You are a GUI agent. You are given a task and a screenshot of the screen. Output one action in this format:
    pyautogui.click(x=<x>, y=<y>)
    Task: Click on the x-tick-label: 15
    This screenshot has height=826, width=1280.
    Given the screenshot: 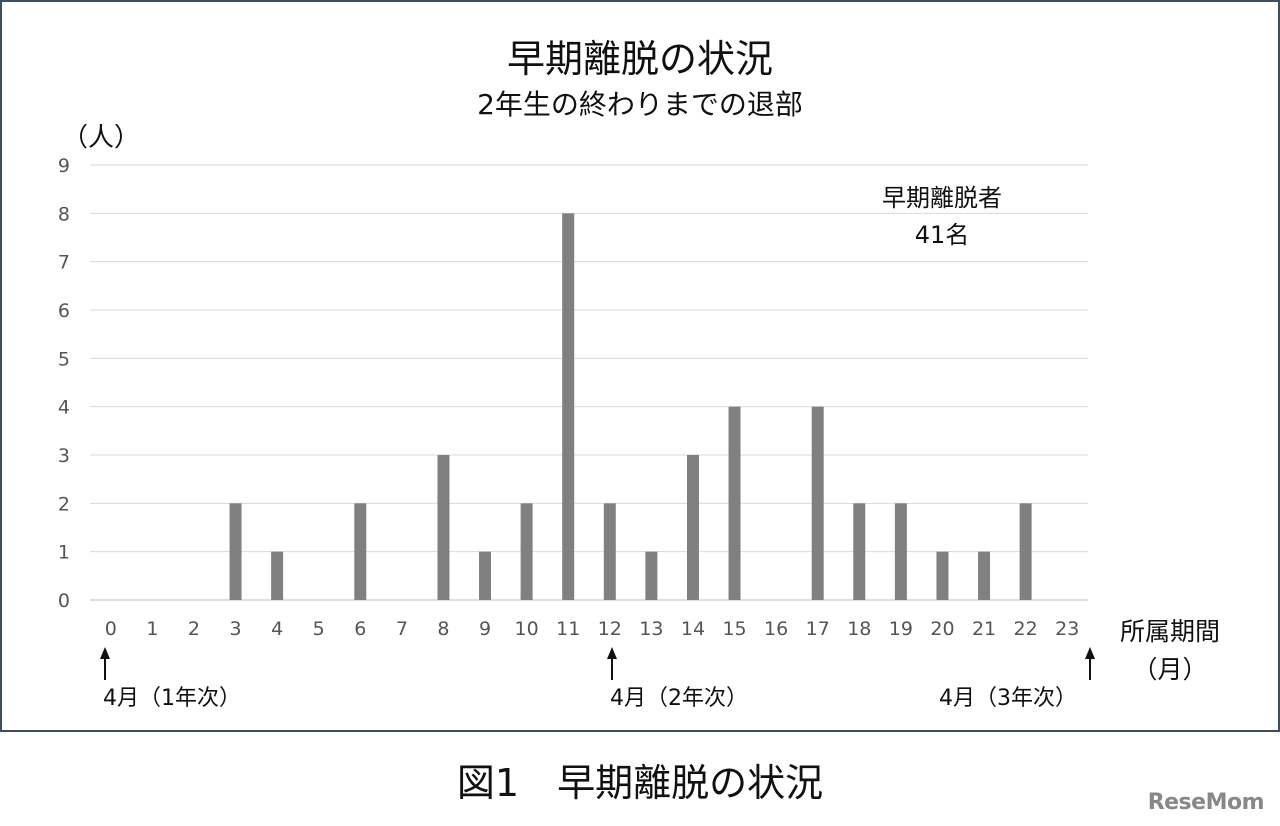 What is the action you would take?
    pyautogui.click(x=734, y=629)
    